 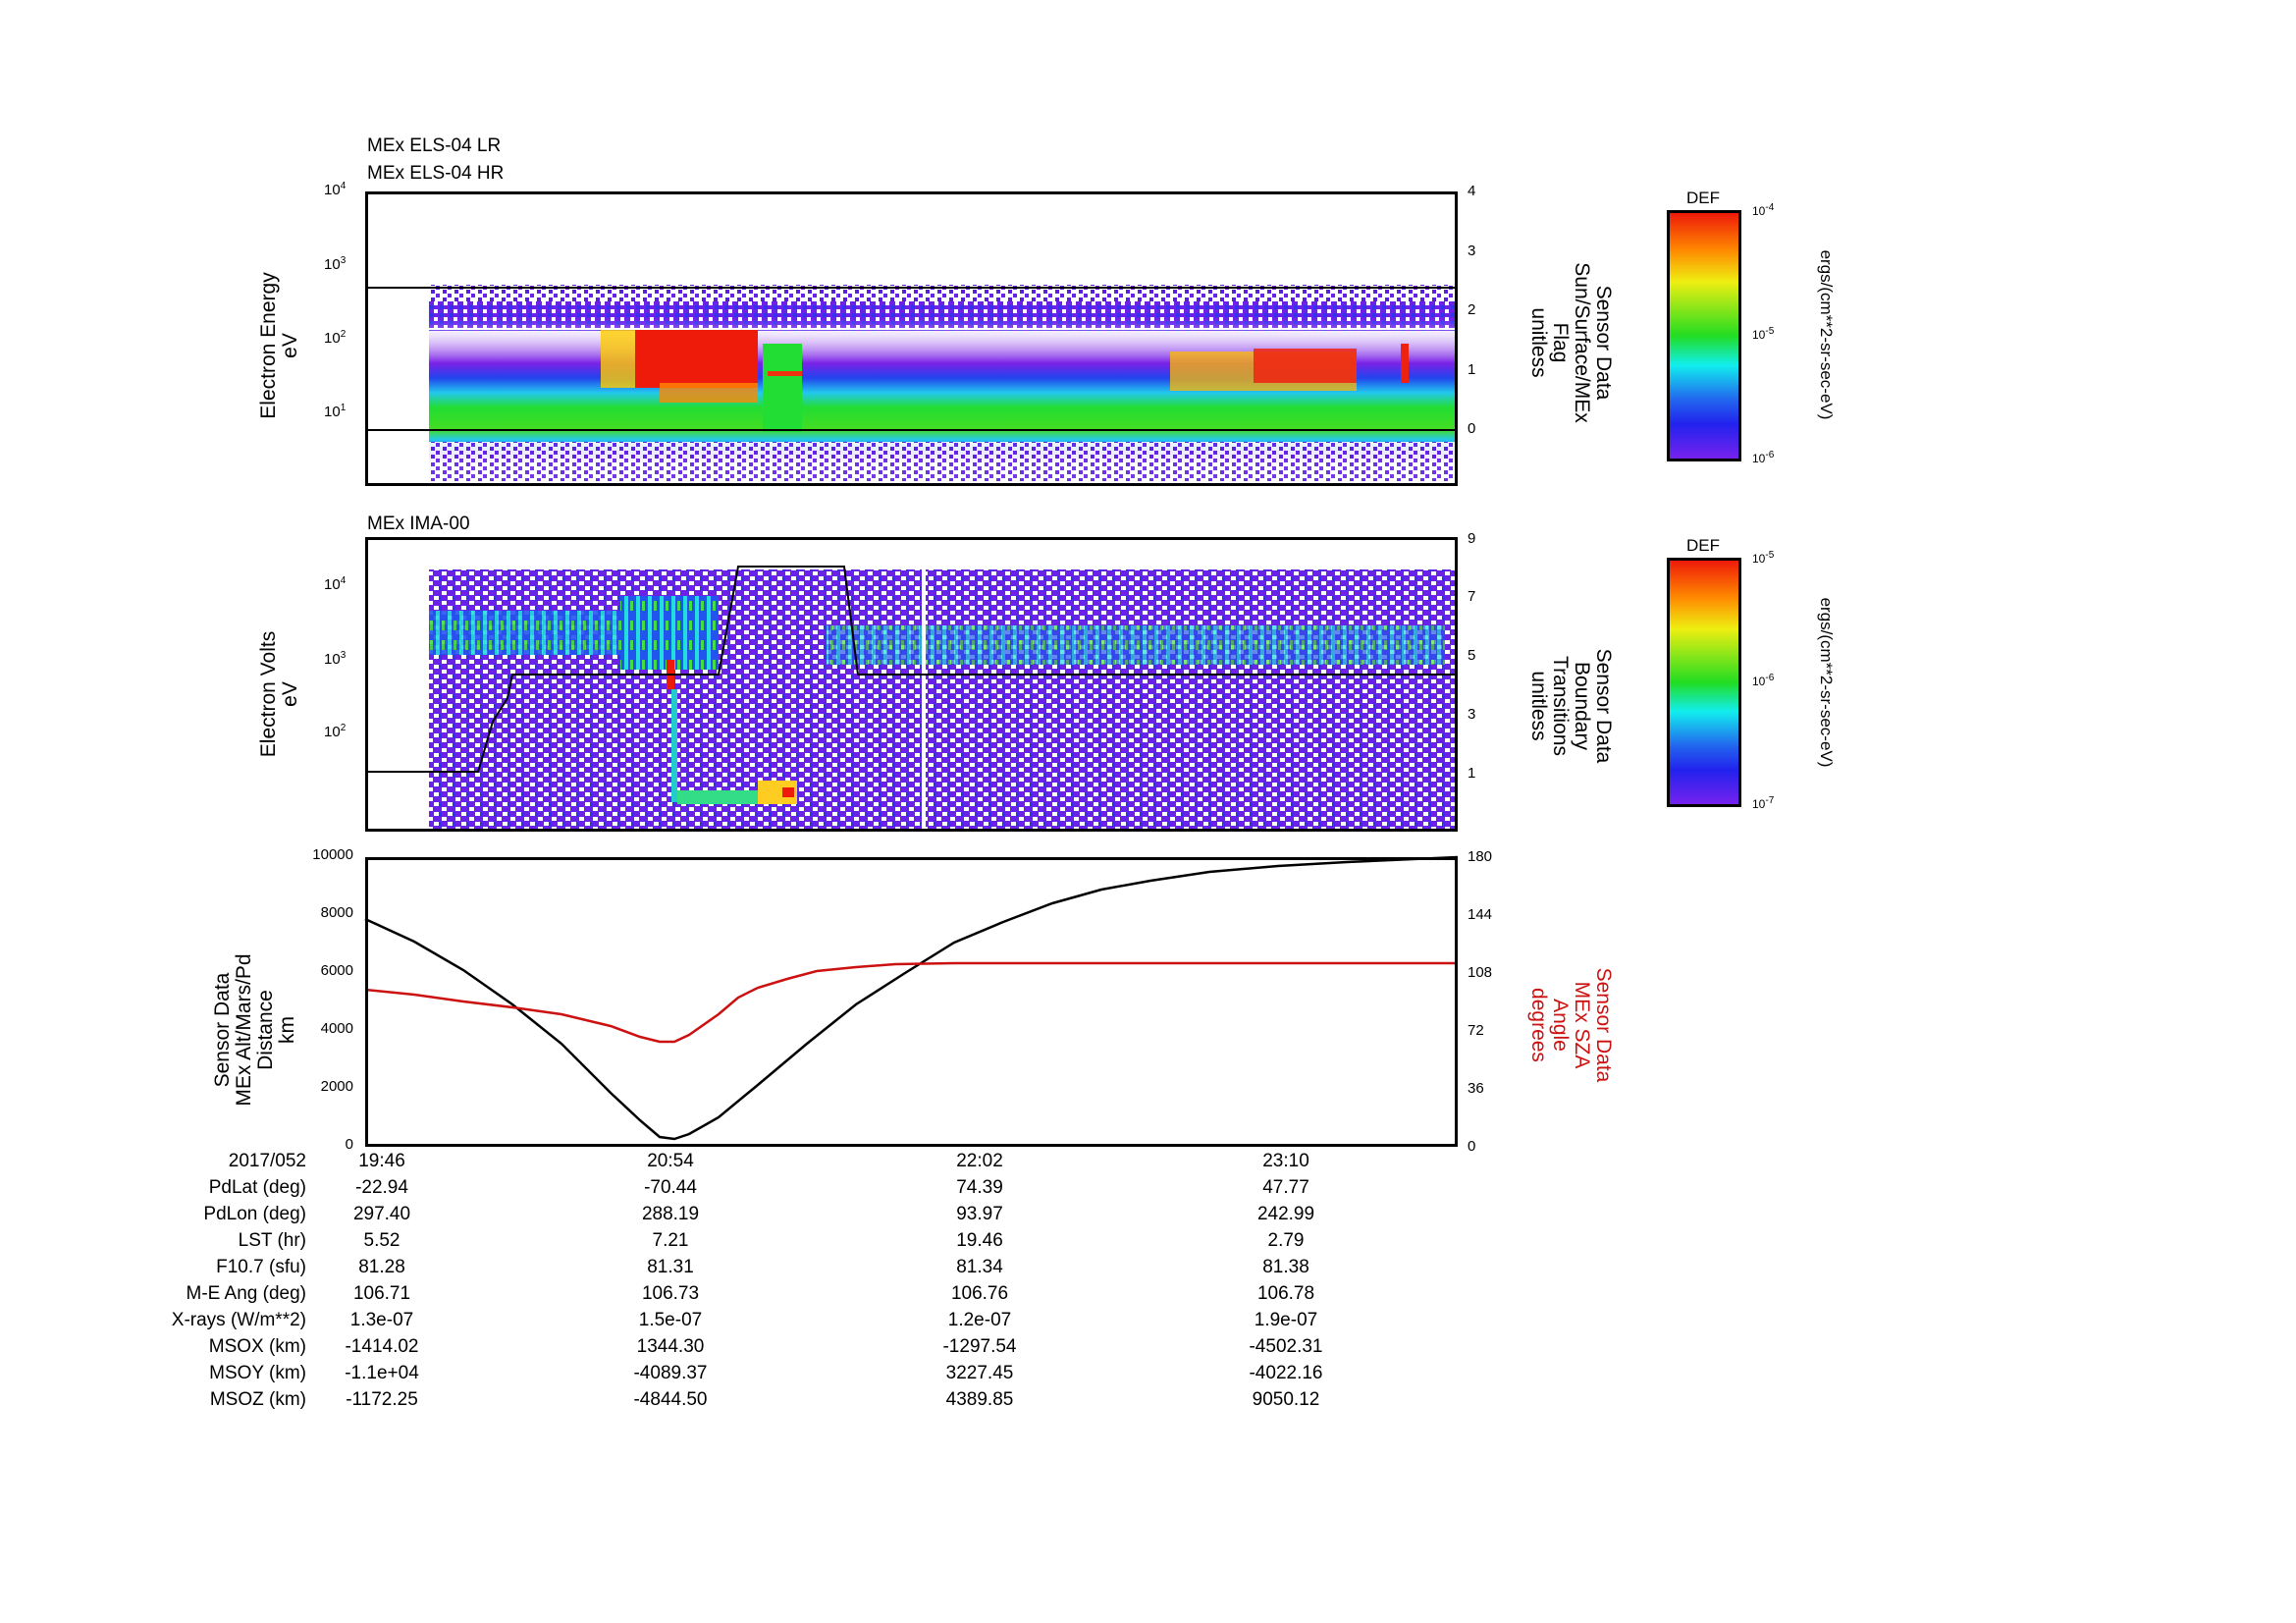 I want to click on ima-colorbar-unit: ergs/(cm**2-sr-sec-eV), so click(x=1827, y=682).